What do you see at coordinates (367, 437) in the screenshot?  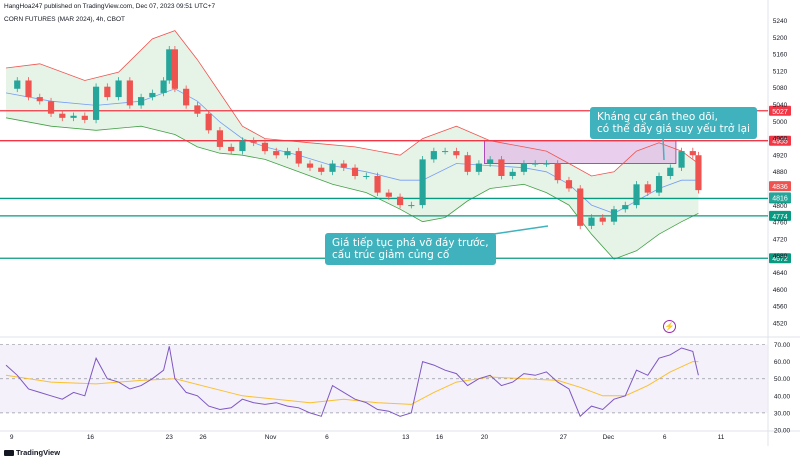 I see `time-axis: 9 16 23 26 Nov 6 13 16 20 27 Dec 6 11` at bounding box center [367, 437].